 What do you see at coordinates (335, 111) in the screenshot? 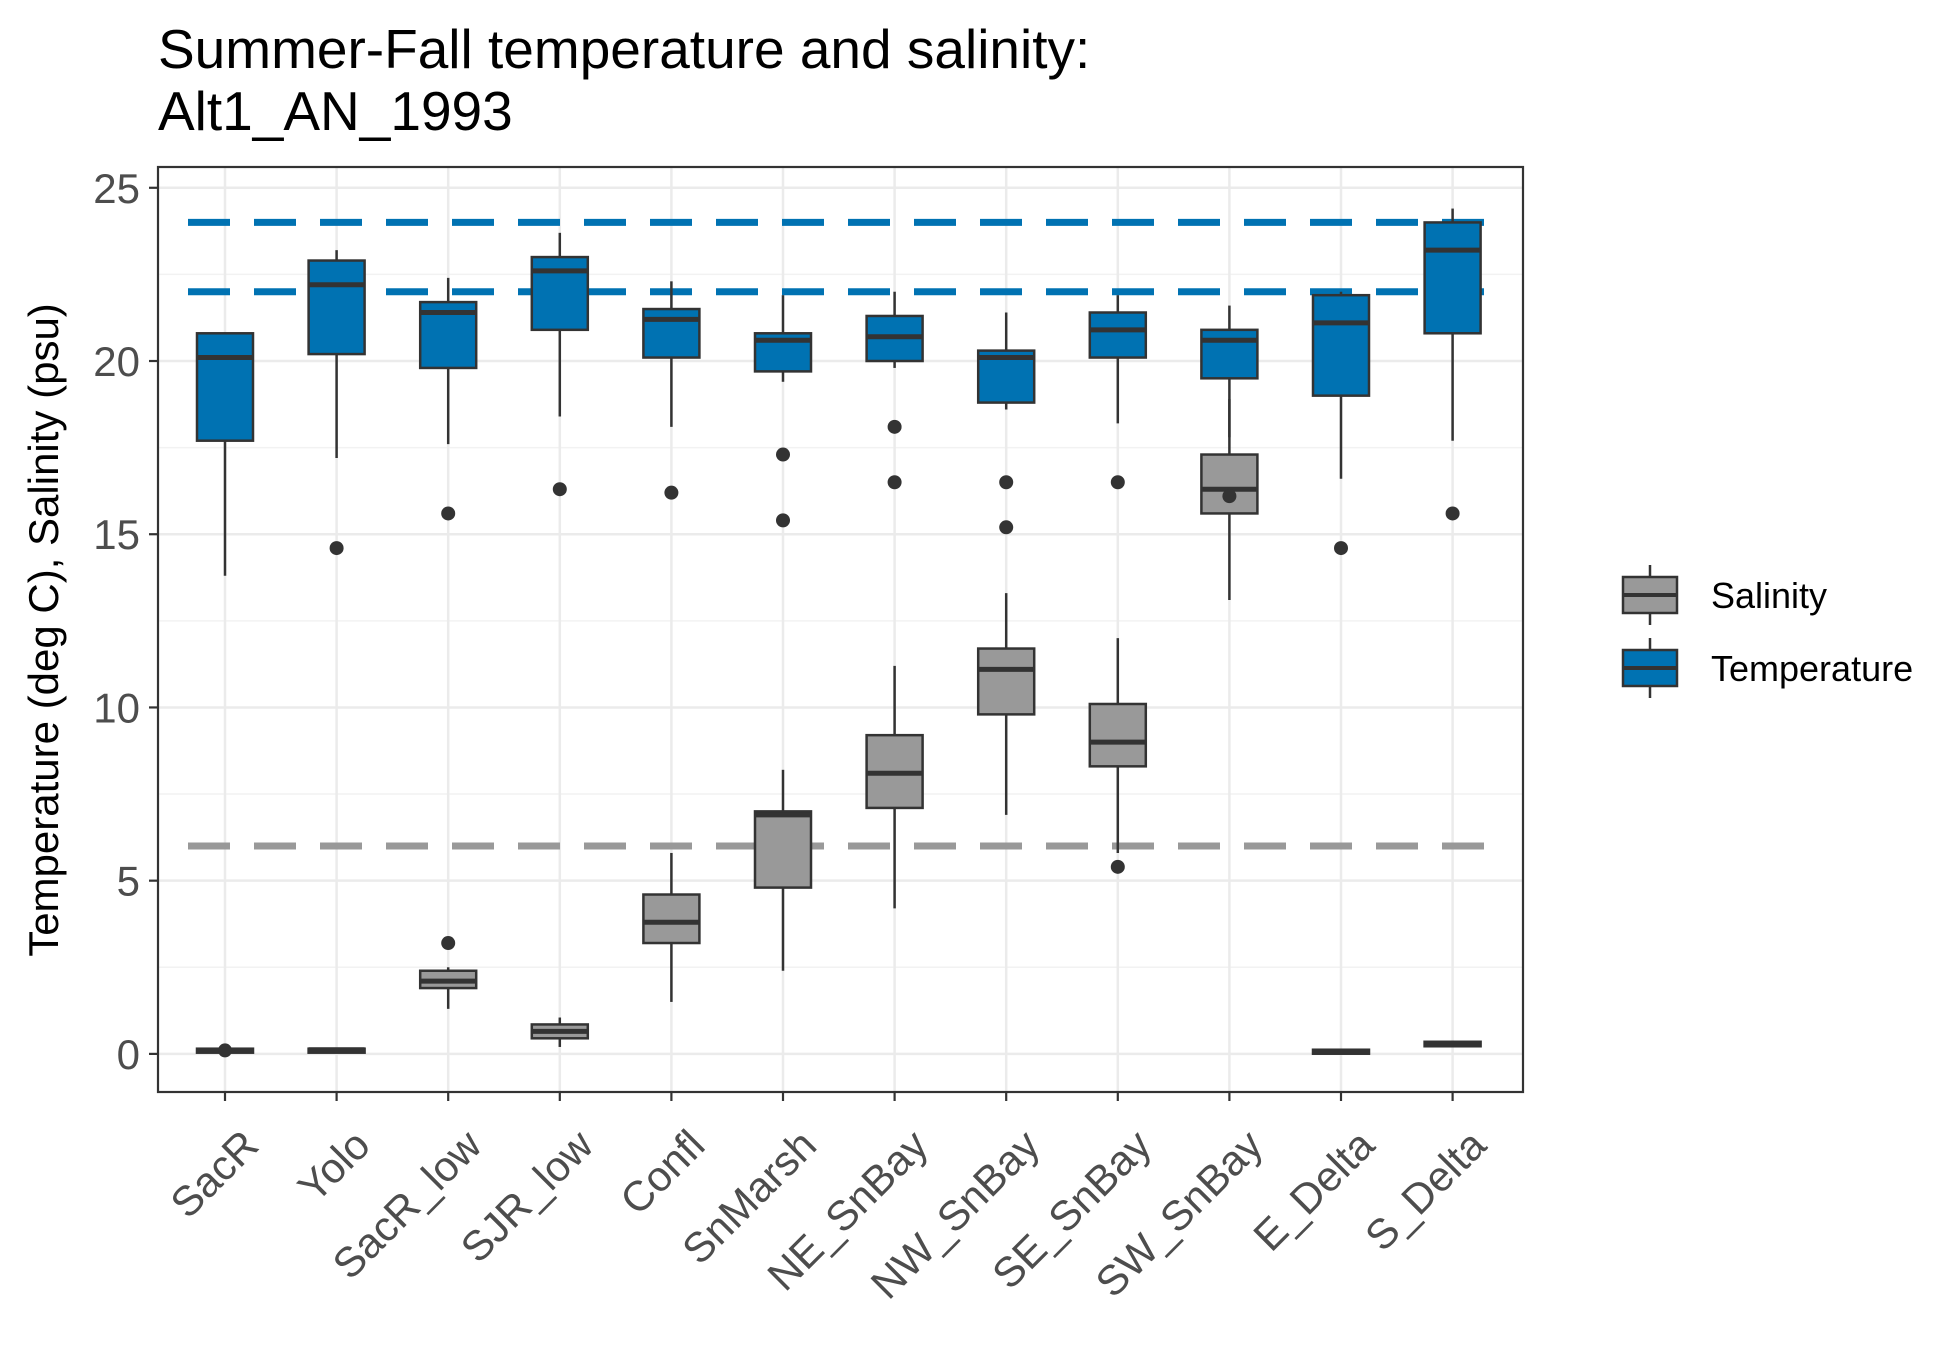
I see `chart-title-line-2: Alt1_AN_1993` at bounding box center [335, 111].